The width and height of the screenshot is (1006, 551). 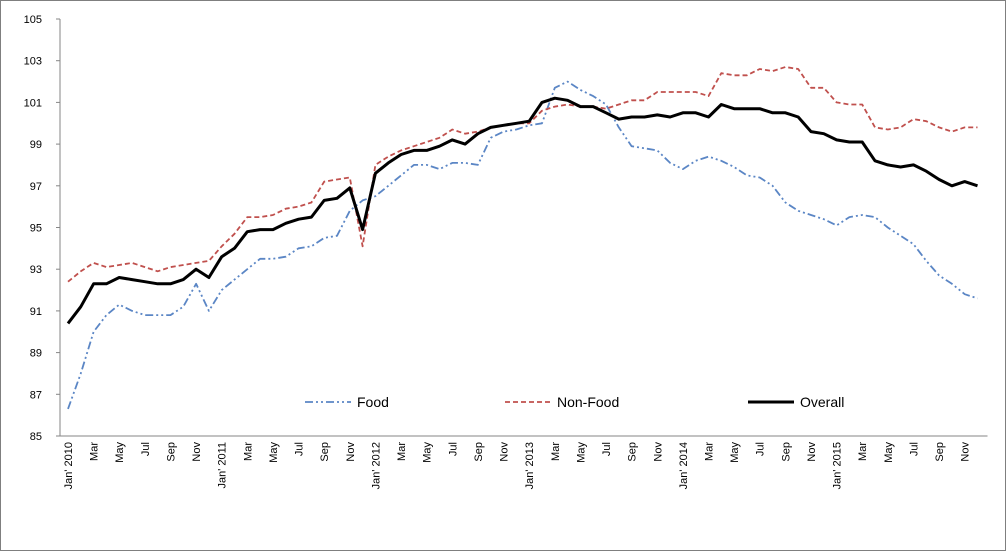 I want to click on y-tick-label: 103, so click(x=33, y=62).